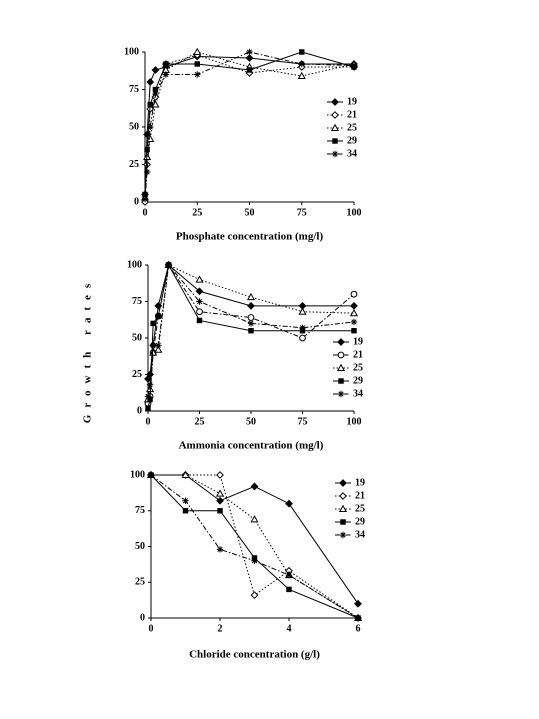 This screenshot has height=719, width=539. What do you see at coordinates (251, 421) in the screenshot?
I see `x-tick-label: 50` at bounding box center [251, 421].